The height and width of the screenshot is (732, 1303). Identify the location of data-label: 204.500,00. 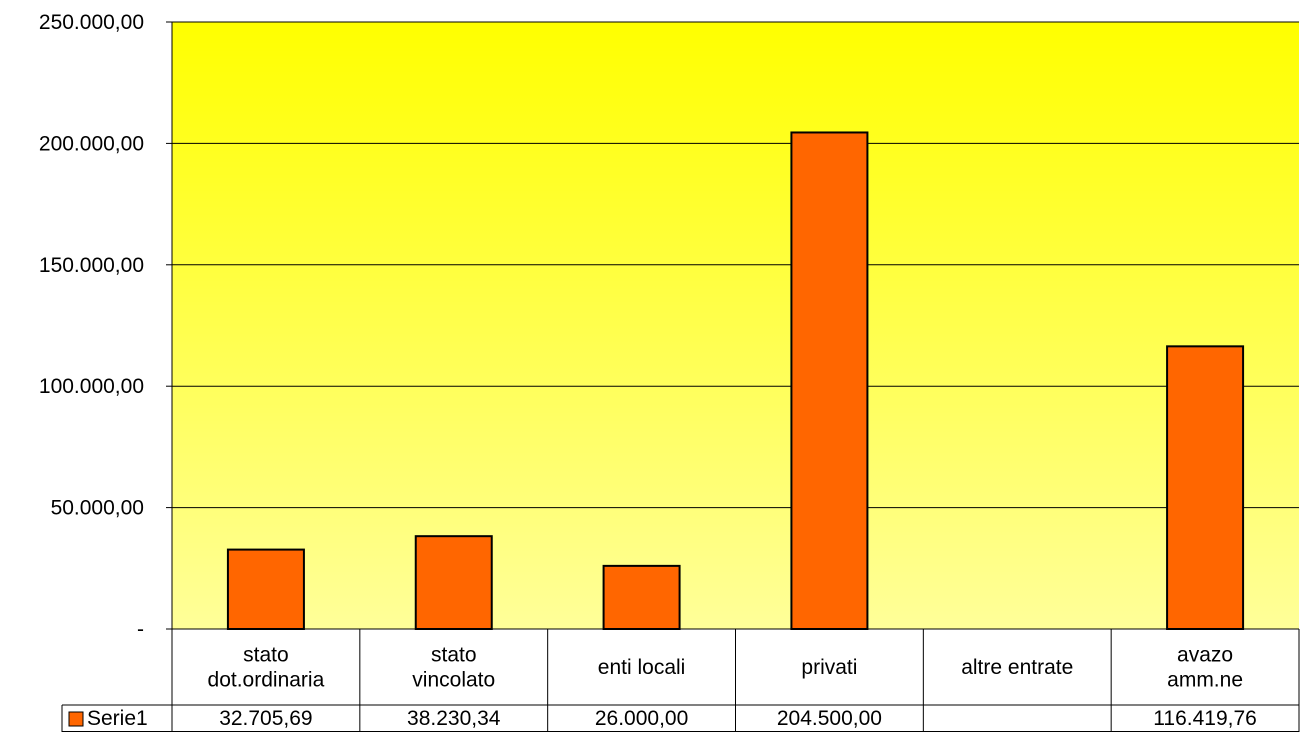
(829, 718).